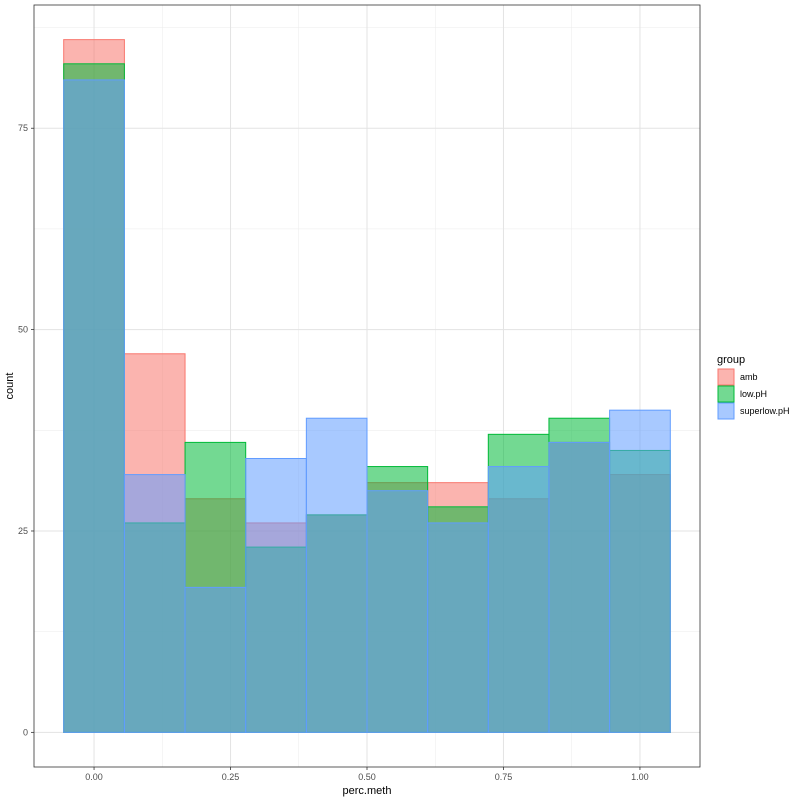  What do you see at coordinates (749, 377) in the screenshot?
I see `legend-label: amb` at bounding box center [749, 377].